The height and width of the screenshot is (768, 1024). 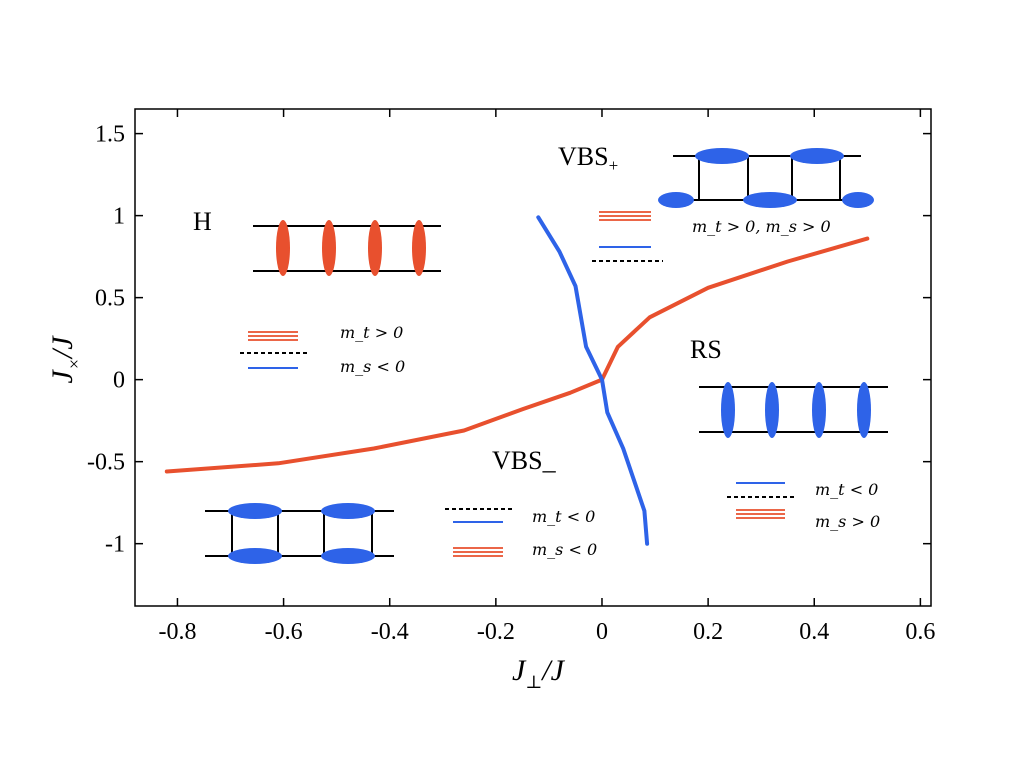 I want to click on y-tick-label: -0.5, so click(x=106, y=463).